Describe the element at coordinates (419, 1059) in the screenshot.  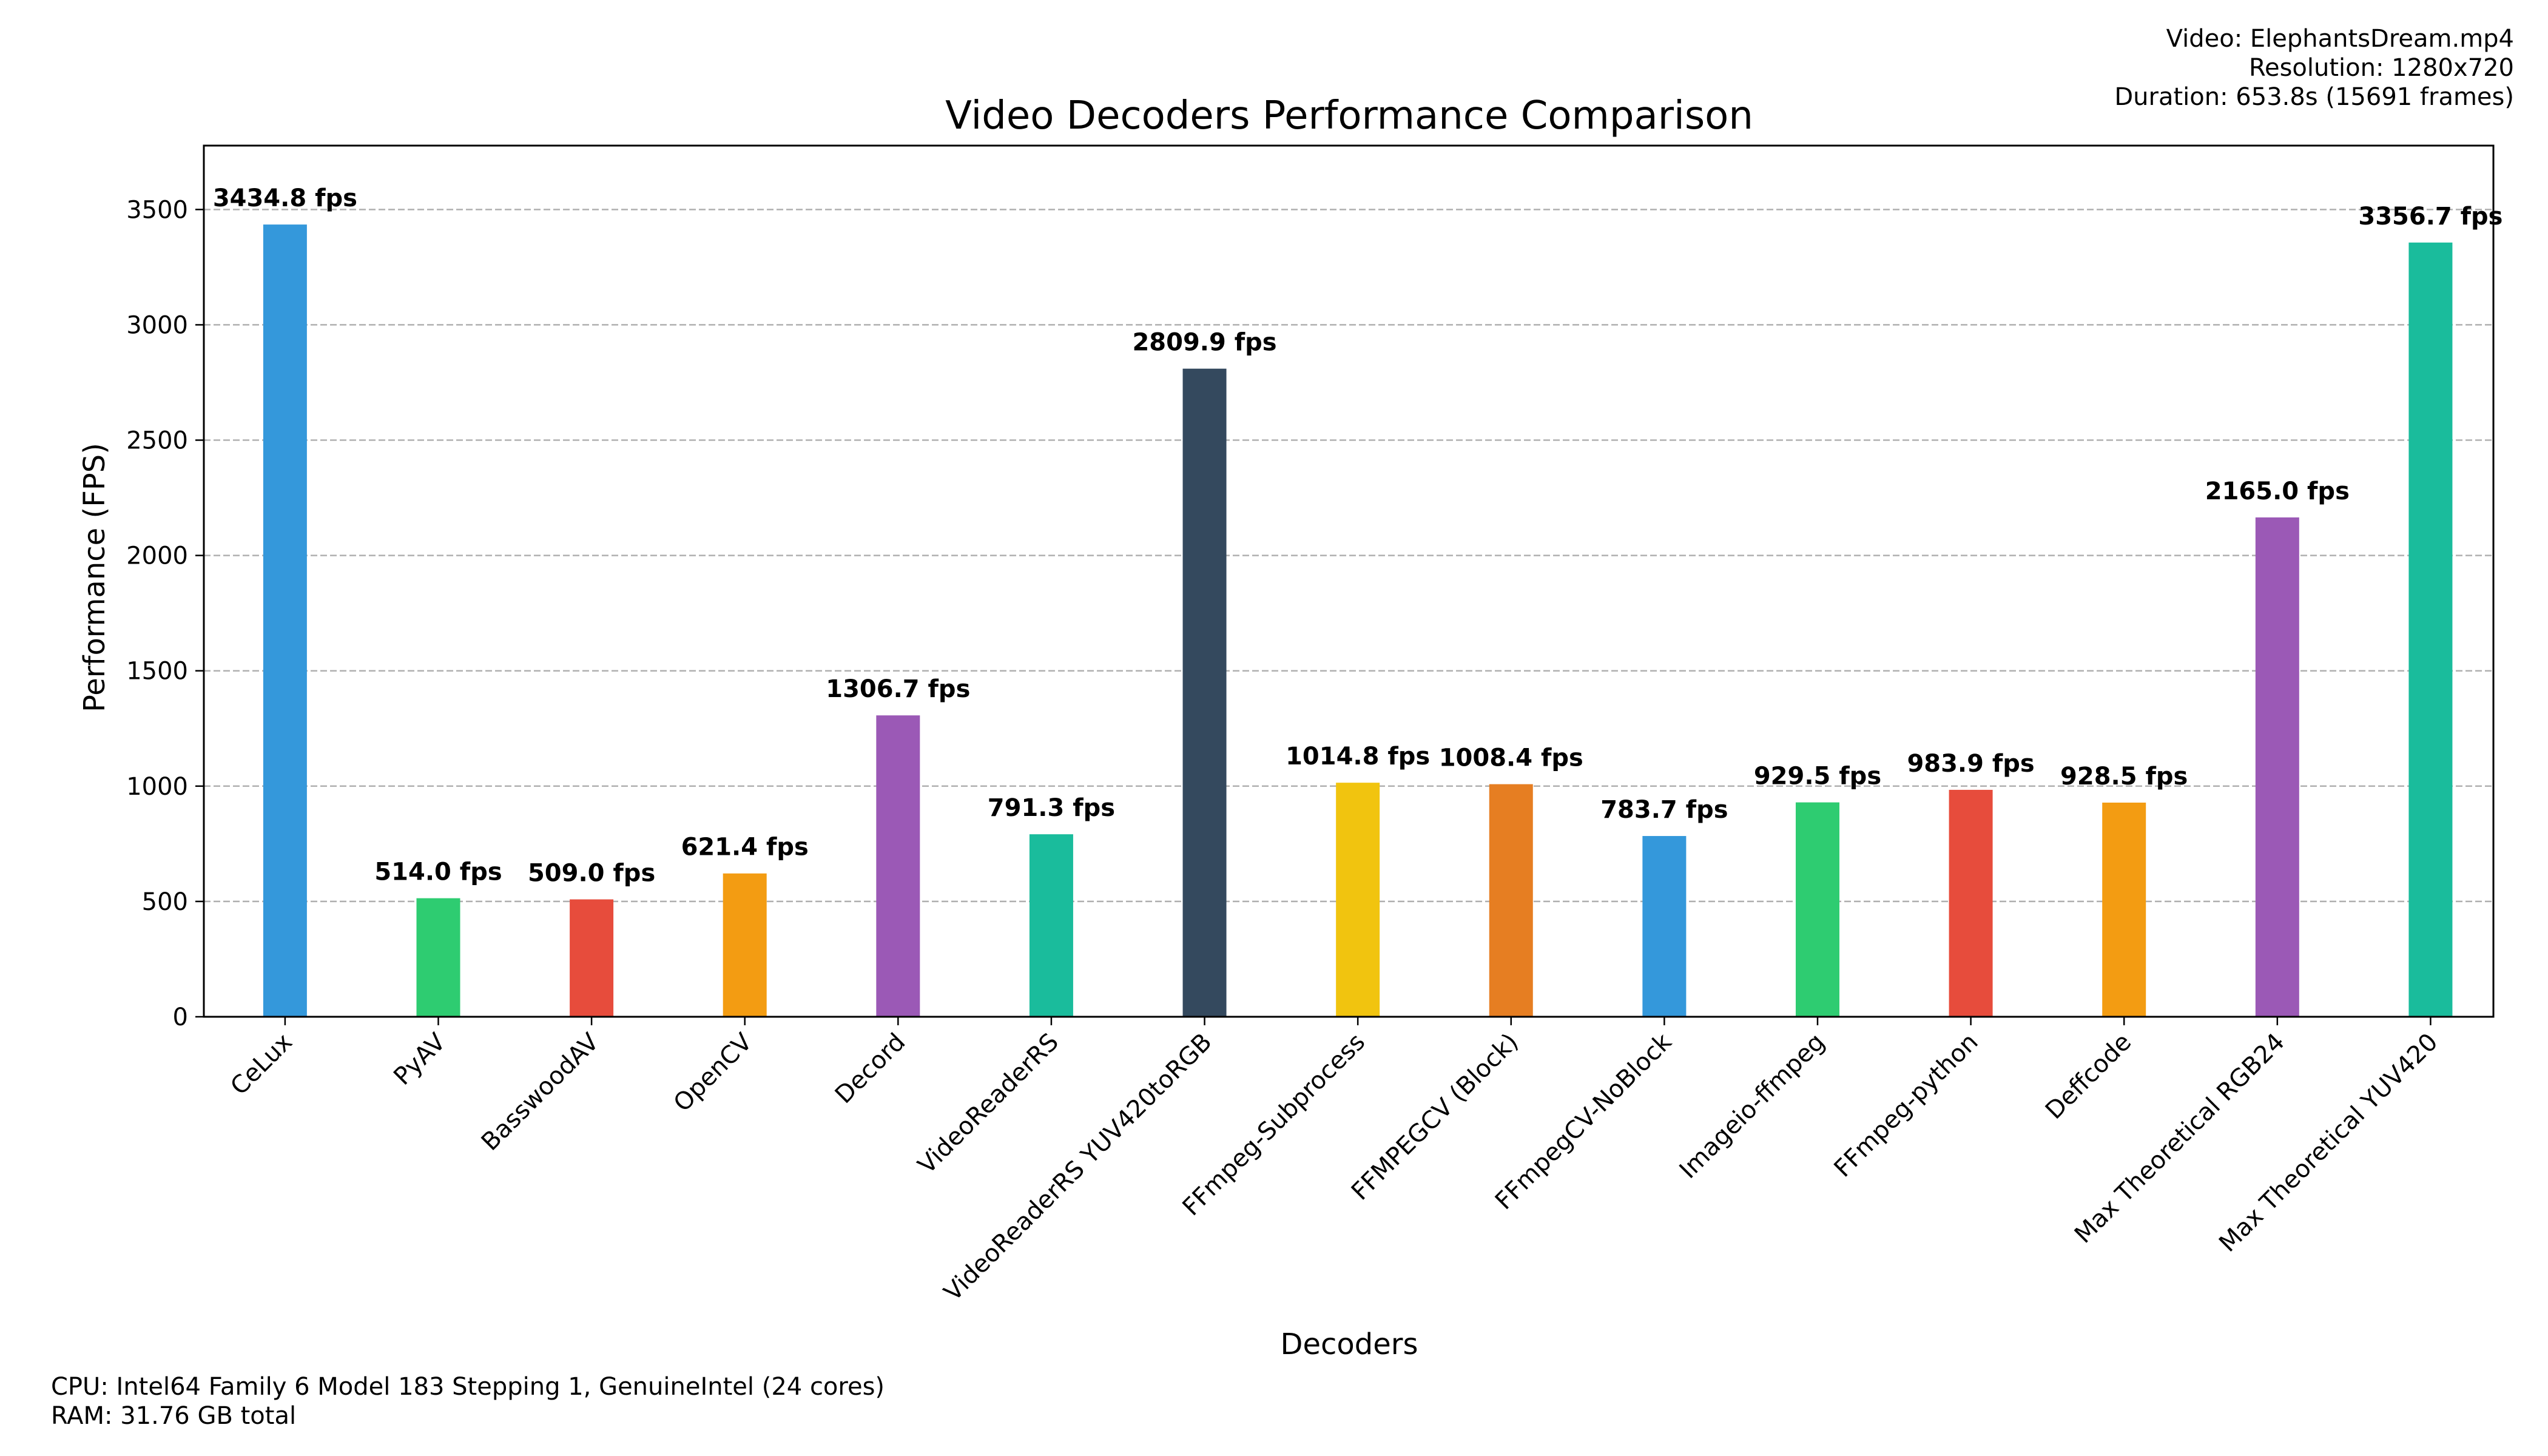
I see `x-tick-label: PyAV` at that location.